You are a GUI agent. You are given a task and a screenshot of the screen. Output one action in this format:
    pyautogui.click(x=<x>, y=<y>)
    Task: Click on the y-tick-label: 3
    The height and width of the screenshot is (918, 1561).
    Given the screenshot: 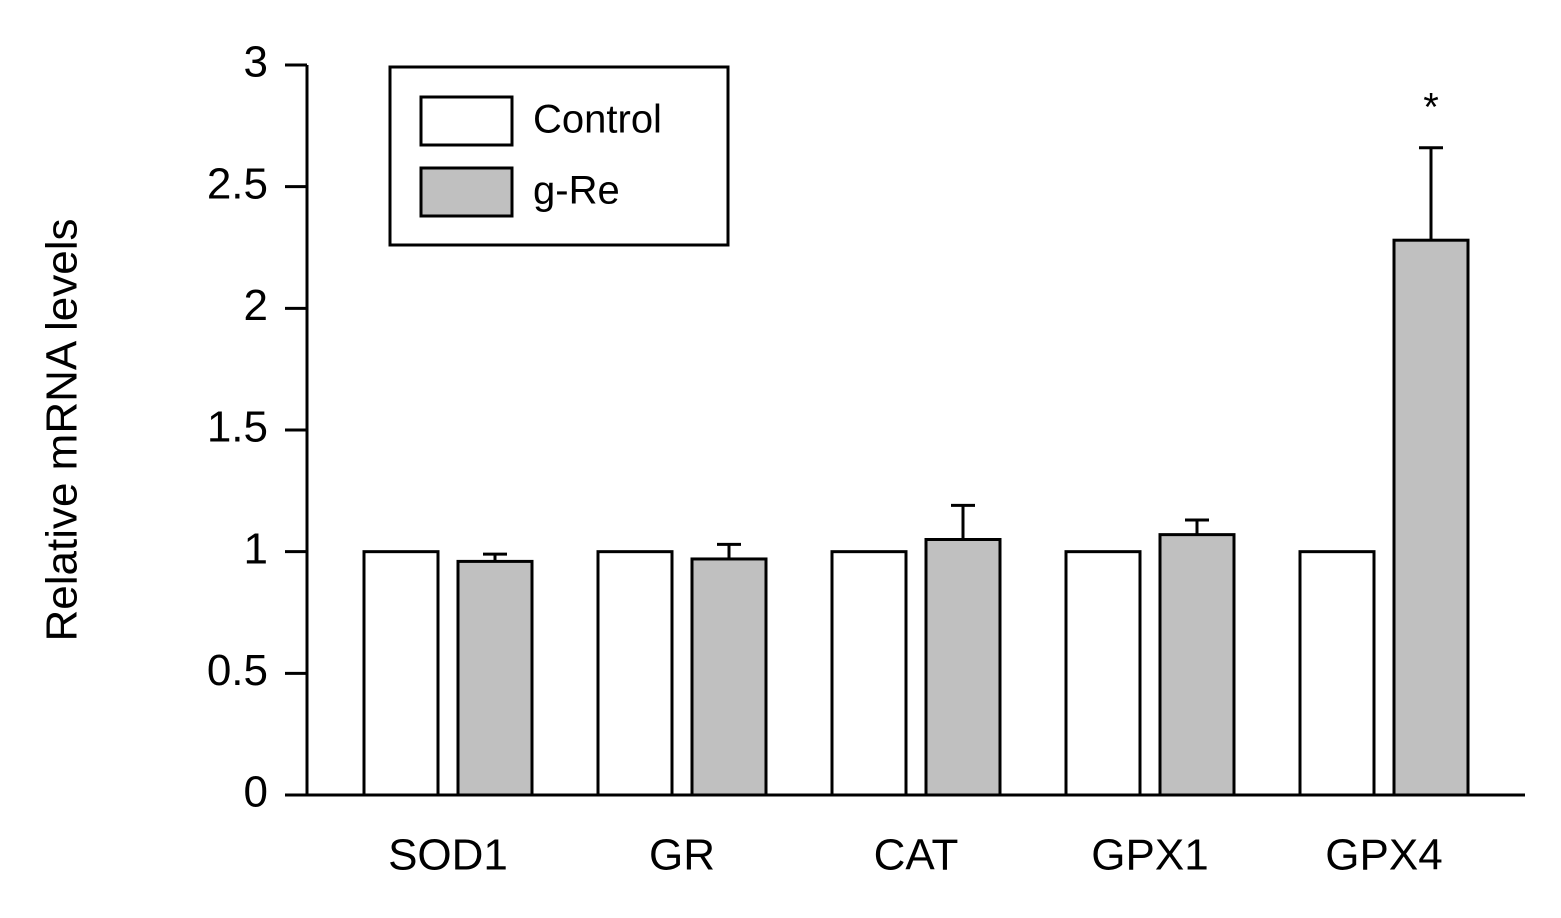 What is the action you would take?
    pyautogui.click(x=256, y=62)
    